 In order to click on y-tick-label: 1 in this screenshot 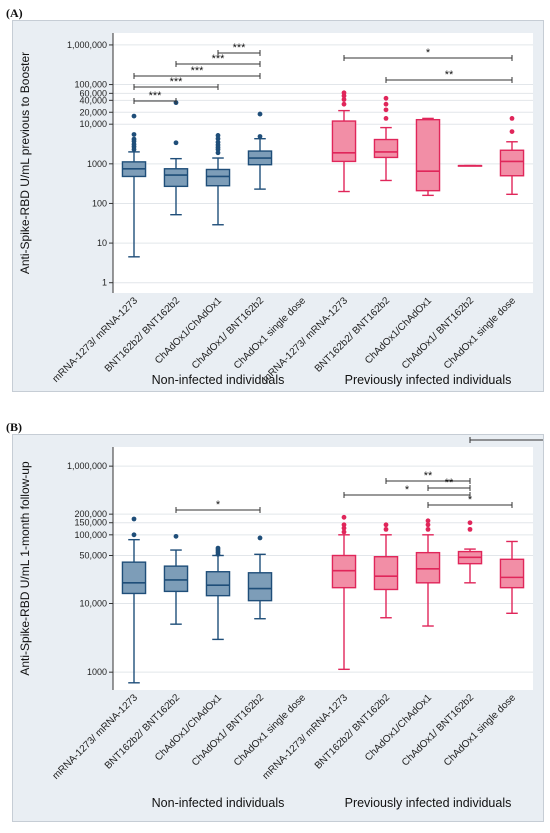, I will do `click(104, 283)`.